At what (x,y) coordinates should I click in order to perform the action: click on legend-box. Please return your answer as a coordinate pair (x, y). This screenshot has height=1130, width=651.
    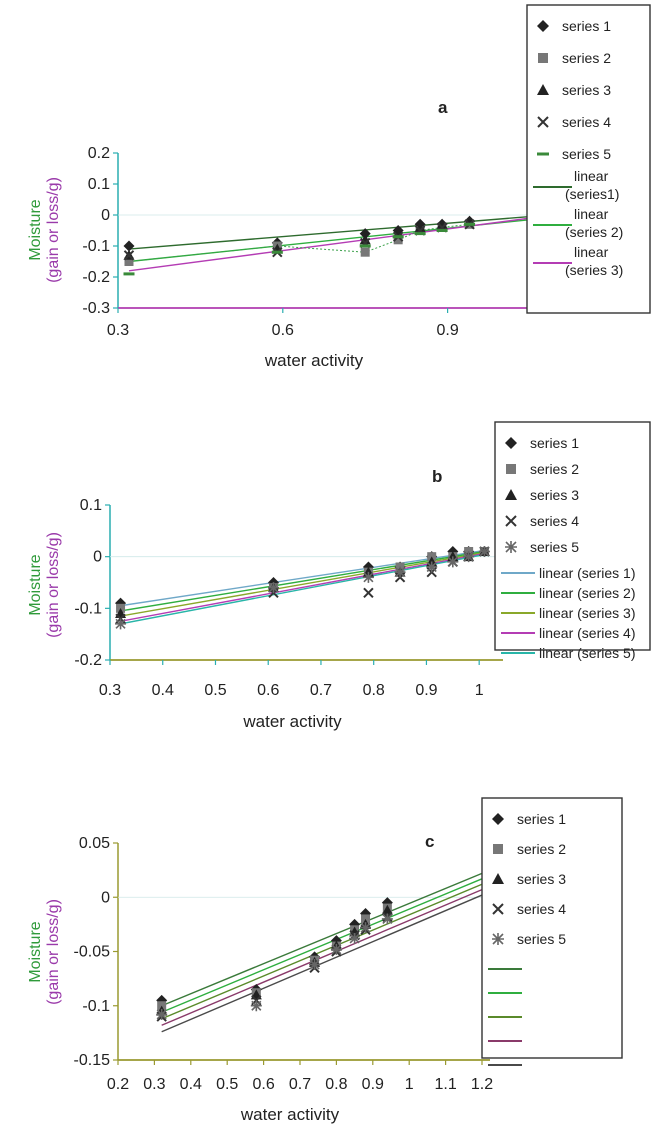
    Looking at the image, I should click on (552, 928).